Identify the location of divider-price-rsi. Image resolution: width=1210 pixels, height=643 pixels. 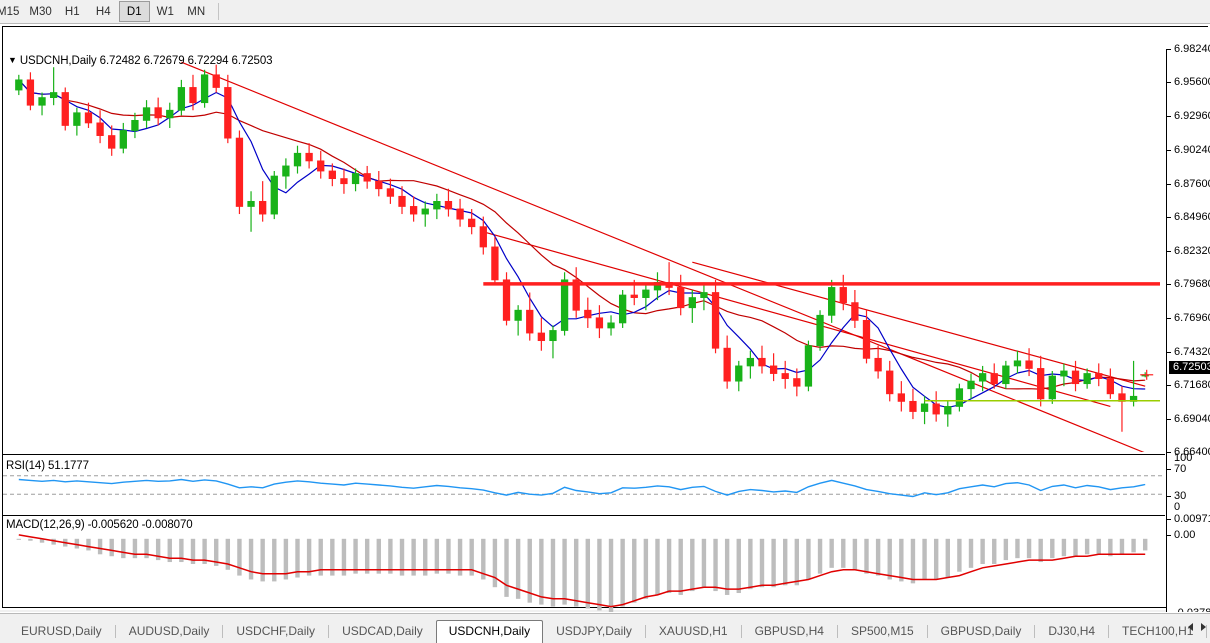
(584, 454).